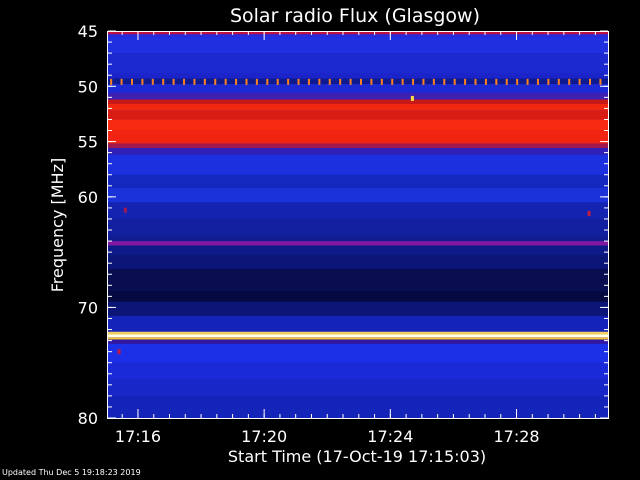  I want to click on update-timestamp: Updated Thu Dec 5 19:18:23 2019, so click(71, 472).